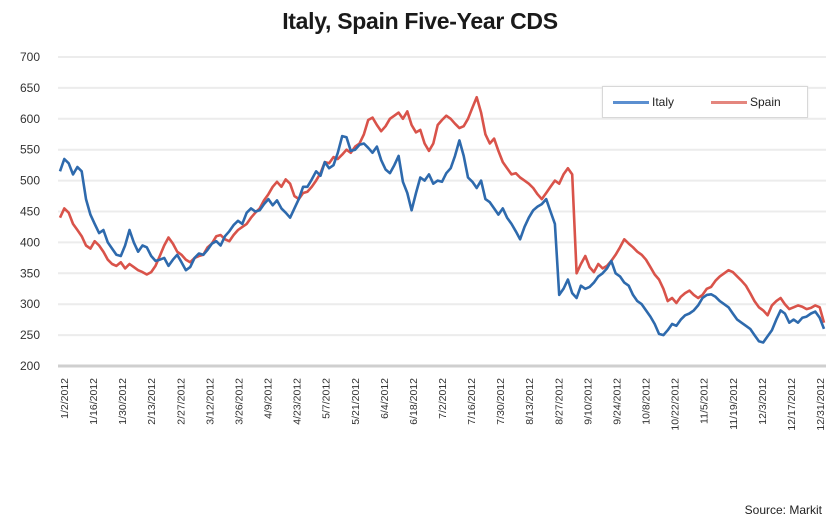 The width and height of the screenshot is (840, 528). Describe the element at coordinates (269, 398) in the screenshot. I see `x-tick-label: 4/9/2012` at that location.